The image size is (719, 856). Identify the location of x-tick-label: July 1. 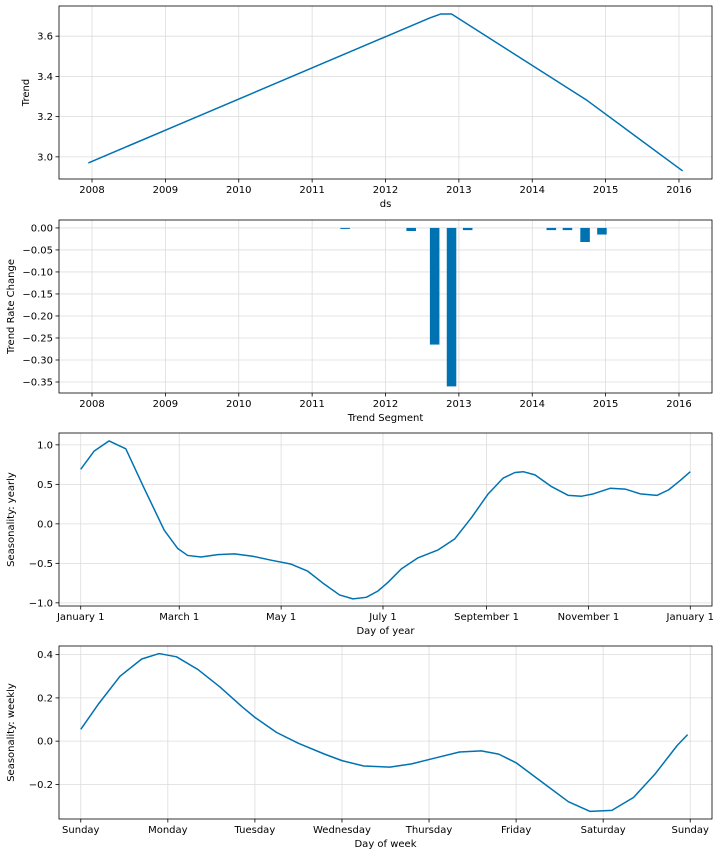
(382, 617).